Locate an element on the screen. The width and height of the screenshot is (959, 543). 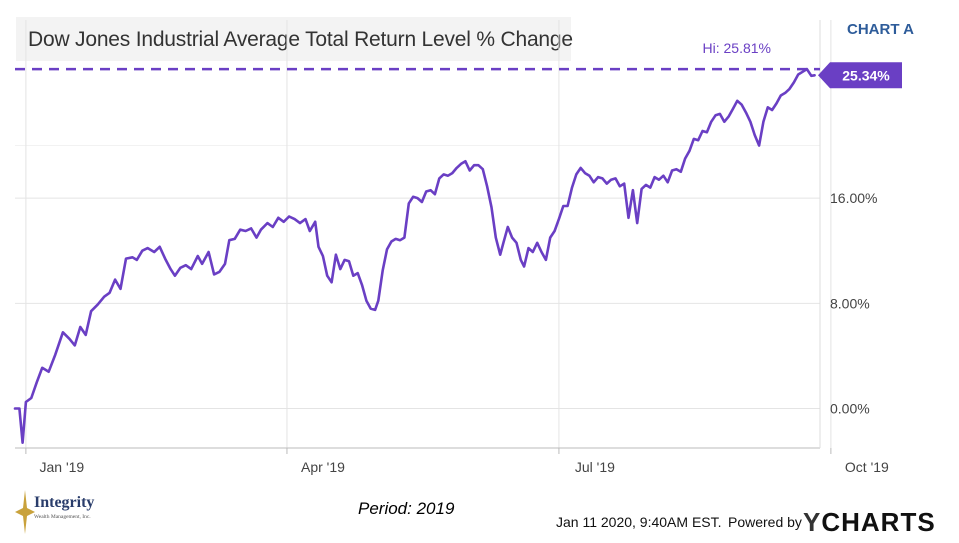
last-value-label: 25.34% is located at coordinates (866, 75).